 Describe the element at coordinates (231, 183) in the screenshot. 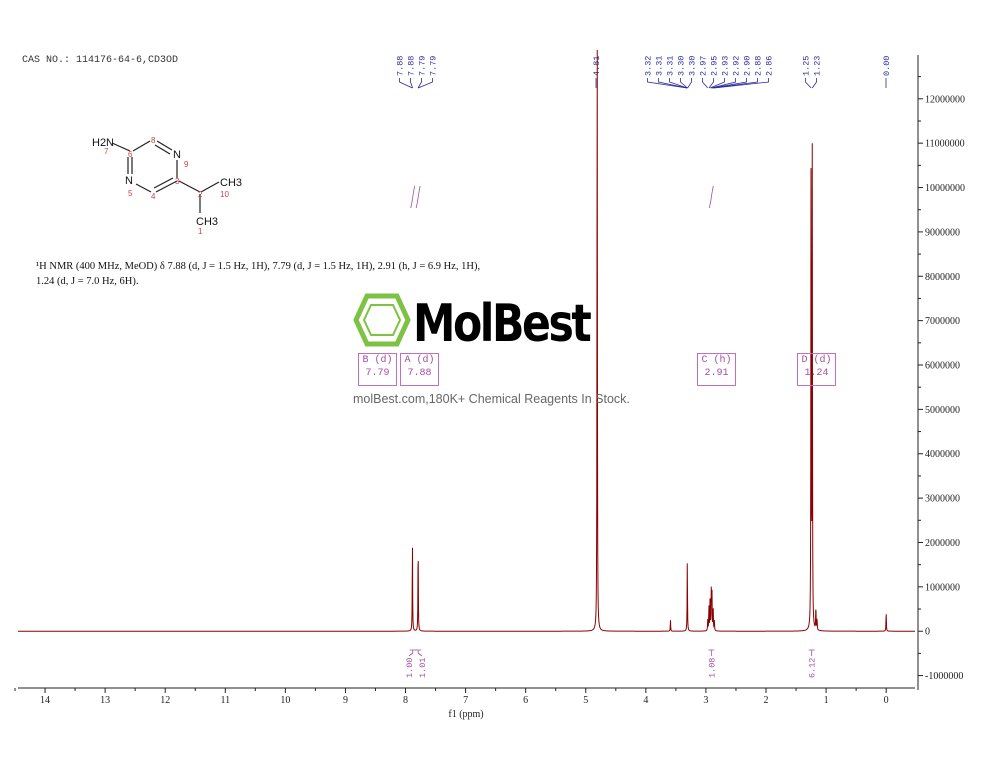

I see `atom-ch3-10: CH3` at that location.